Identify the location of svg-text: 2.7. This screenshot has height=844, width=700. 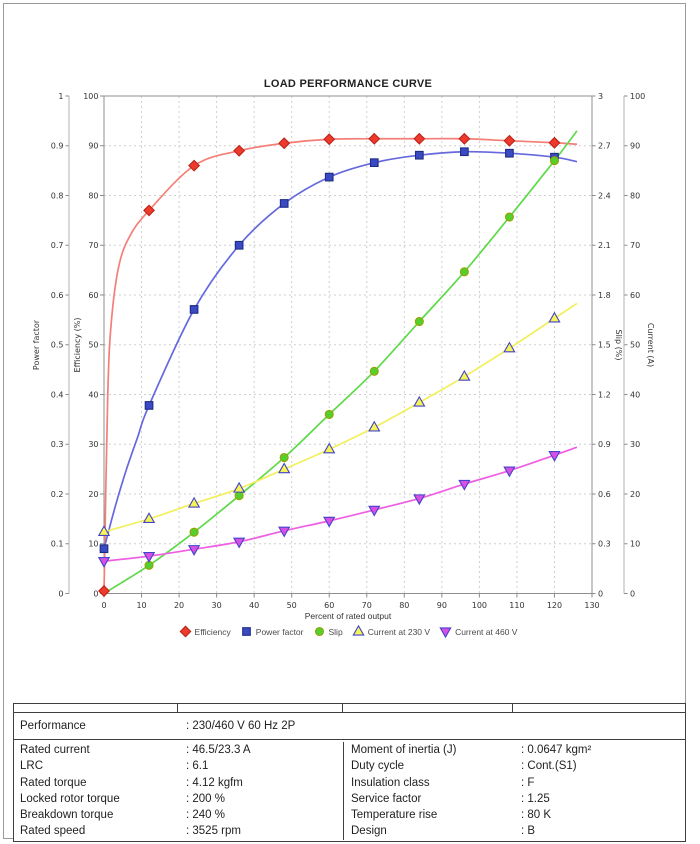
(604, 146).